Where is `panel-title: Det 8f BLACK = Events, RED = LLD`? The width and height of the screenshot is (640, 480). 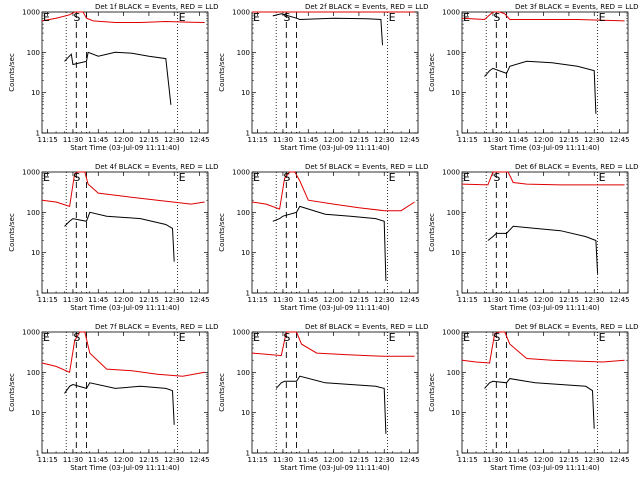
panel-title: Det 8f BLACK = Events, RED = LLD is located at coordinates (366, 327).